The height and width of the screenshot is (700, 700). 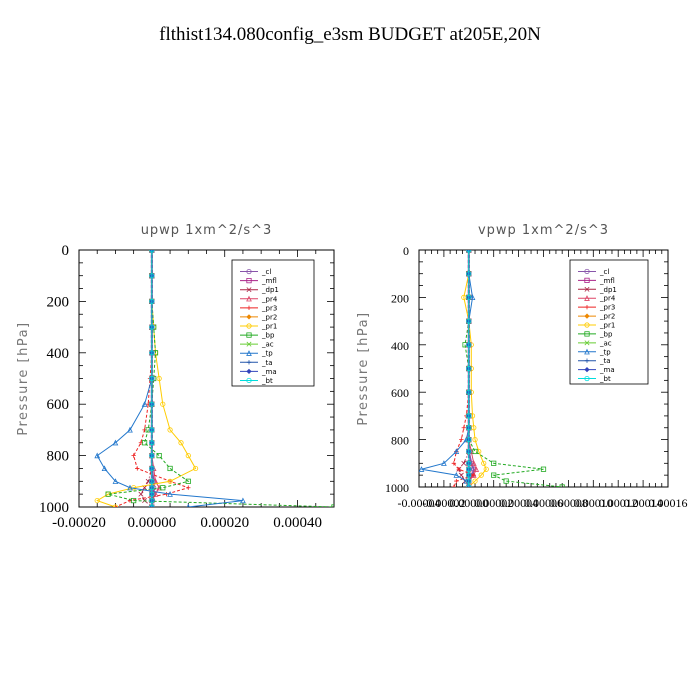 What do you see at coordinates (618, 503) in the screenshot?
I see `x-tick-label: 0.00012` at bounding box center [618, 503].